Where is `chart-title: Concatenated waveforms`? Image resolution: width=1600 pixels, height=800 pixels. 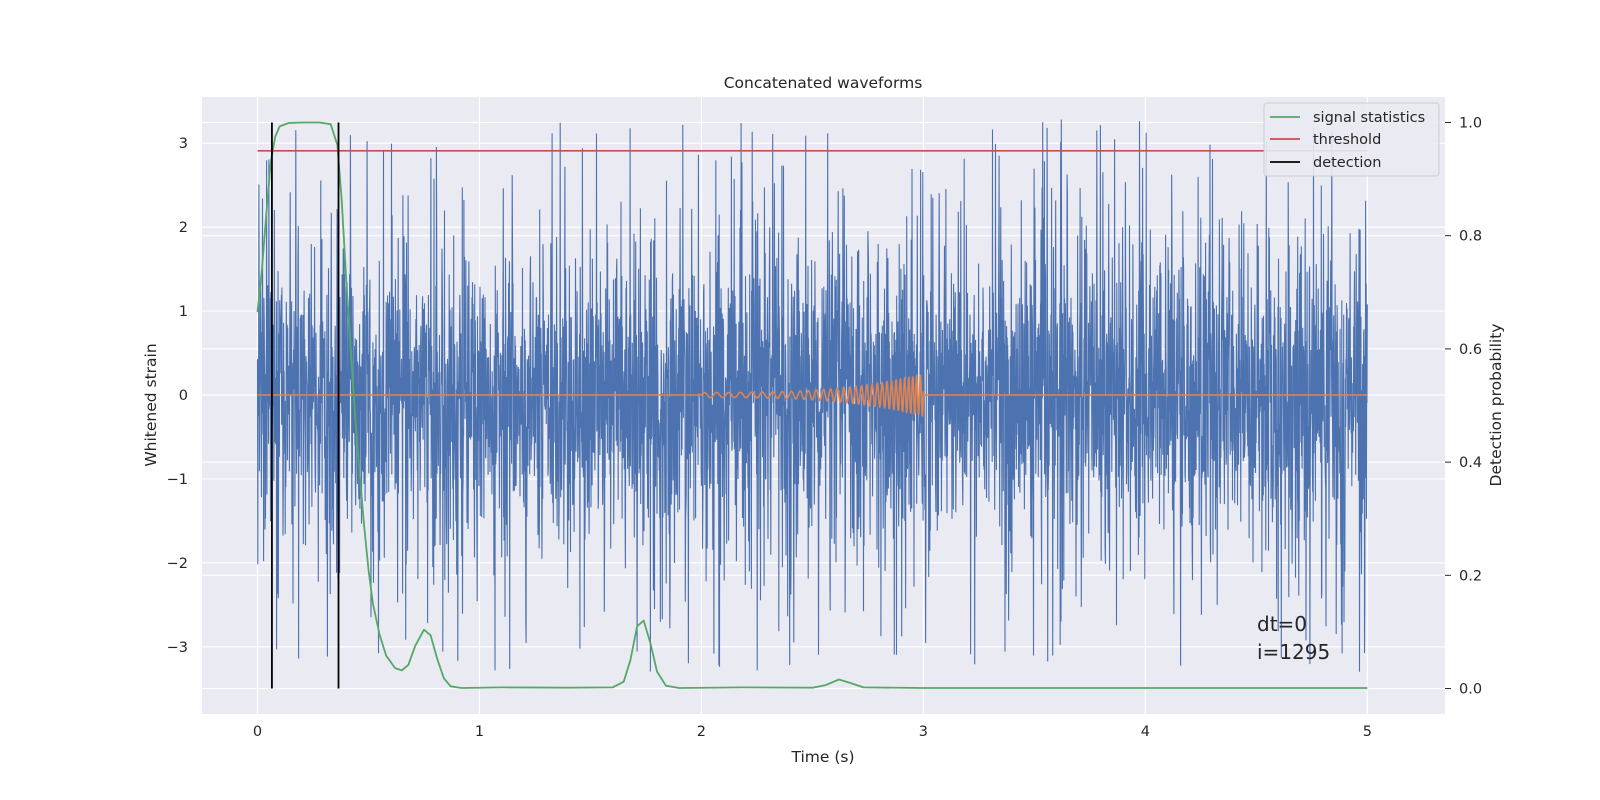 chart-title: Concatenated waveforms is located at coordinates (823, 83).